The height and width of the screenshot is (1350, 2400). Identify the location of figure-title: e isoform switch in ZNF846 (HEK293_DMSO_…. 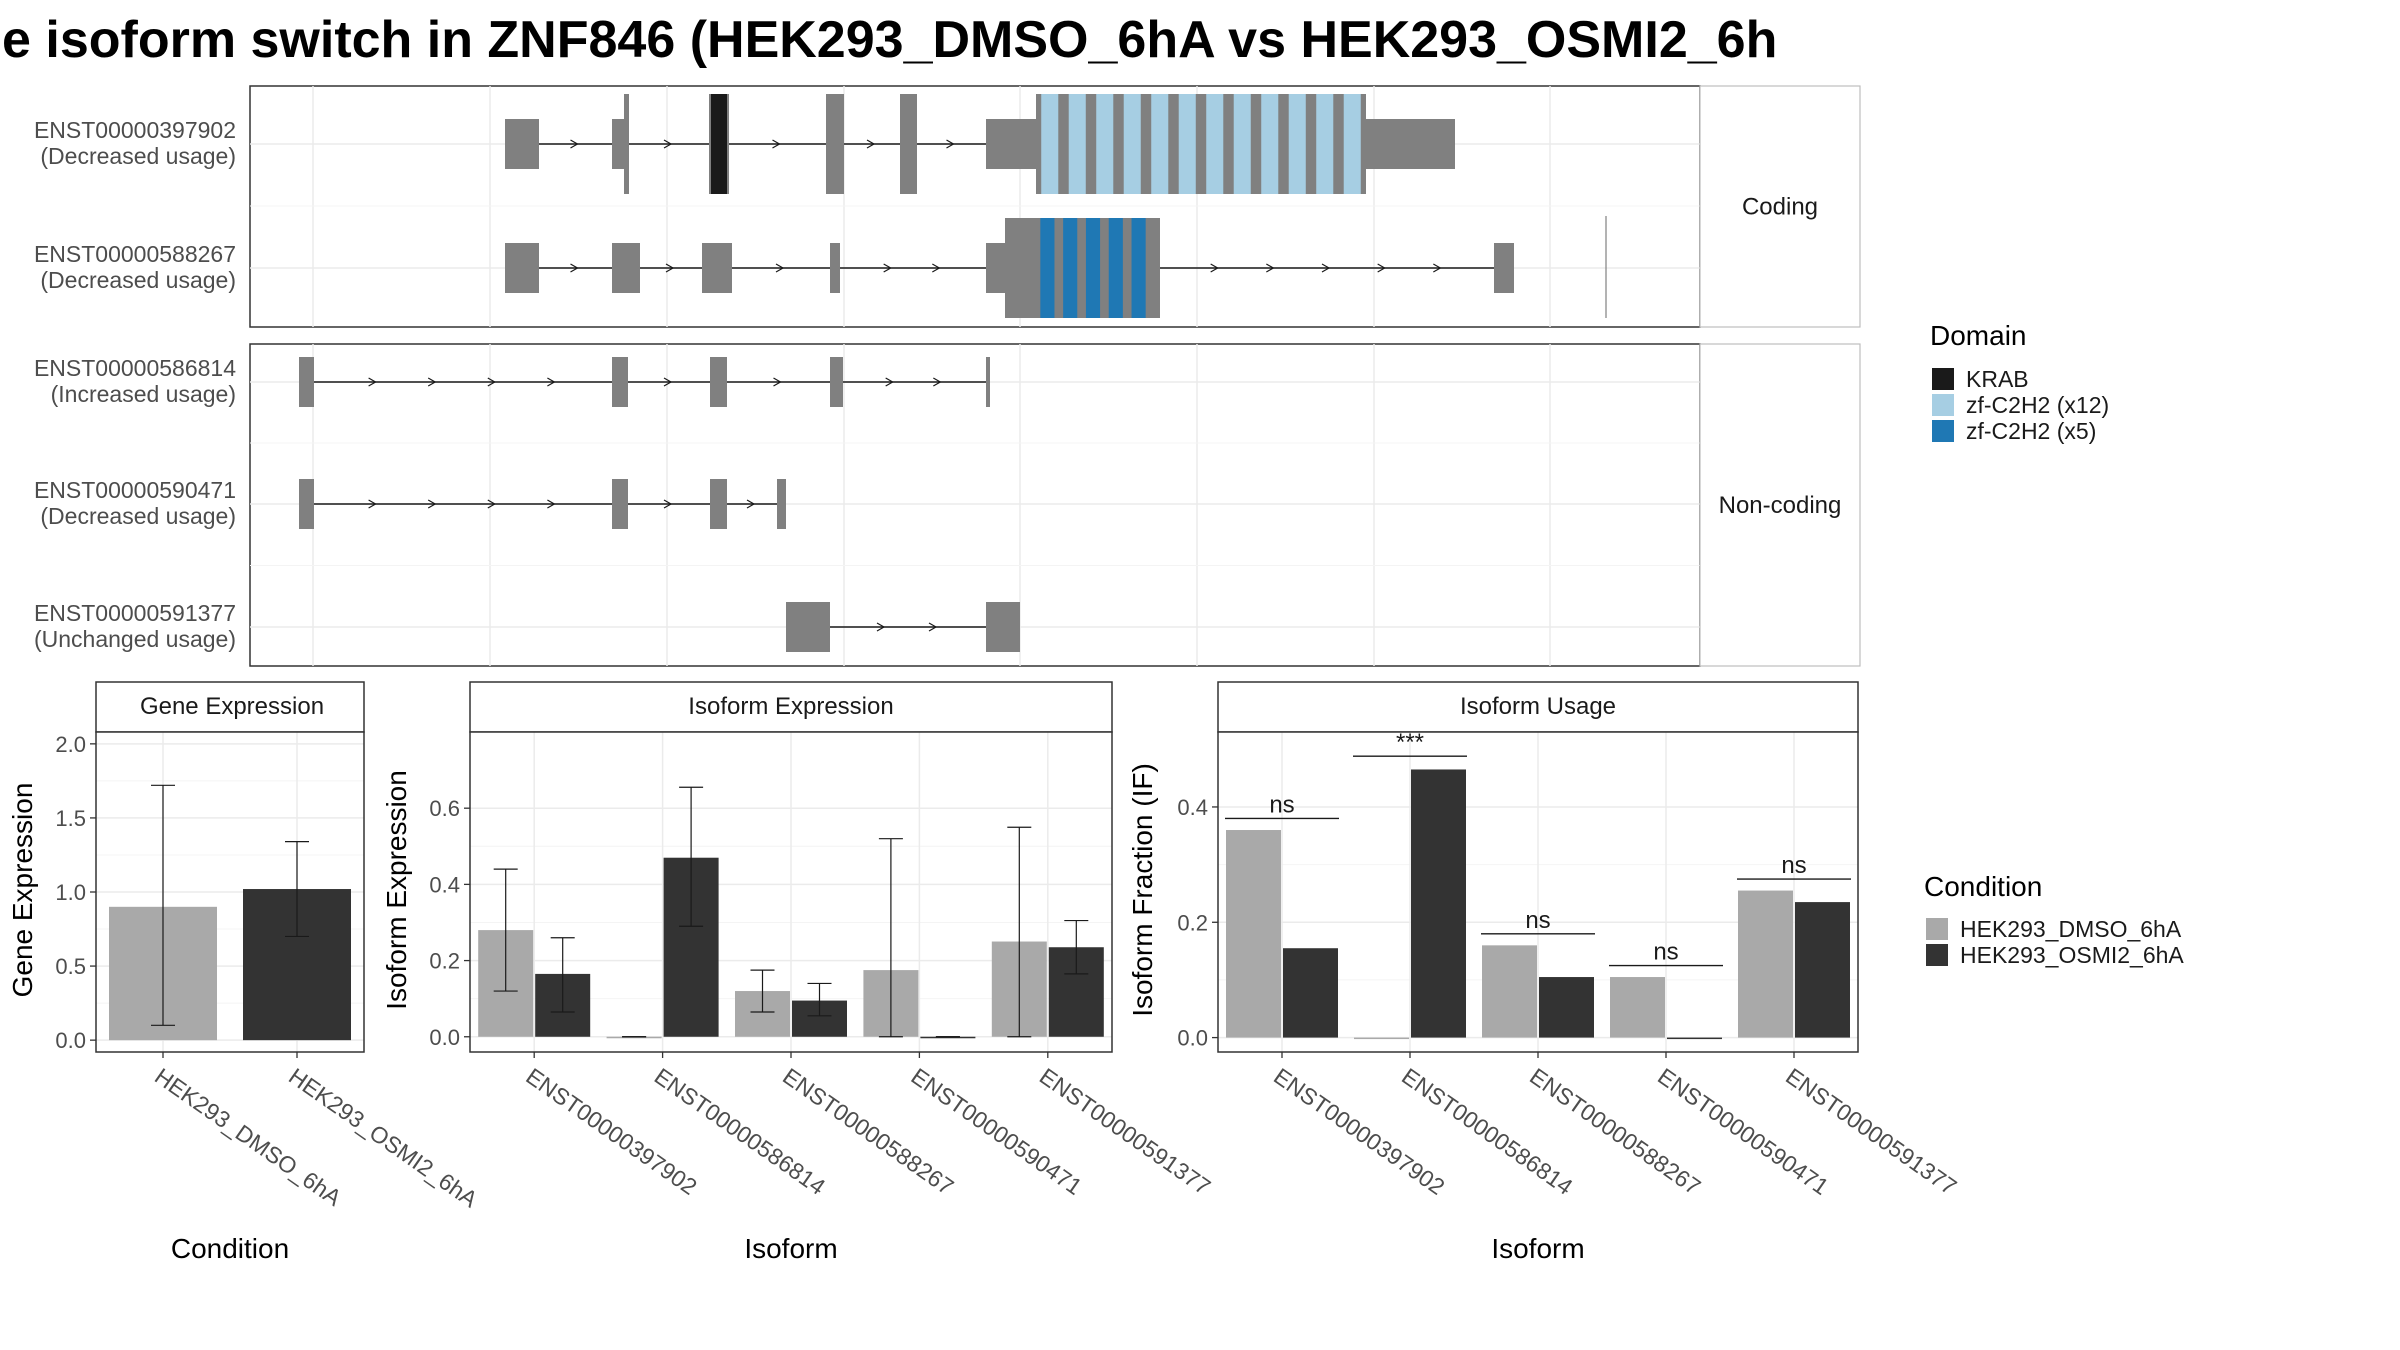
(889, 40).